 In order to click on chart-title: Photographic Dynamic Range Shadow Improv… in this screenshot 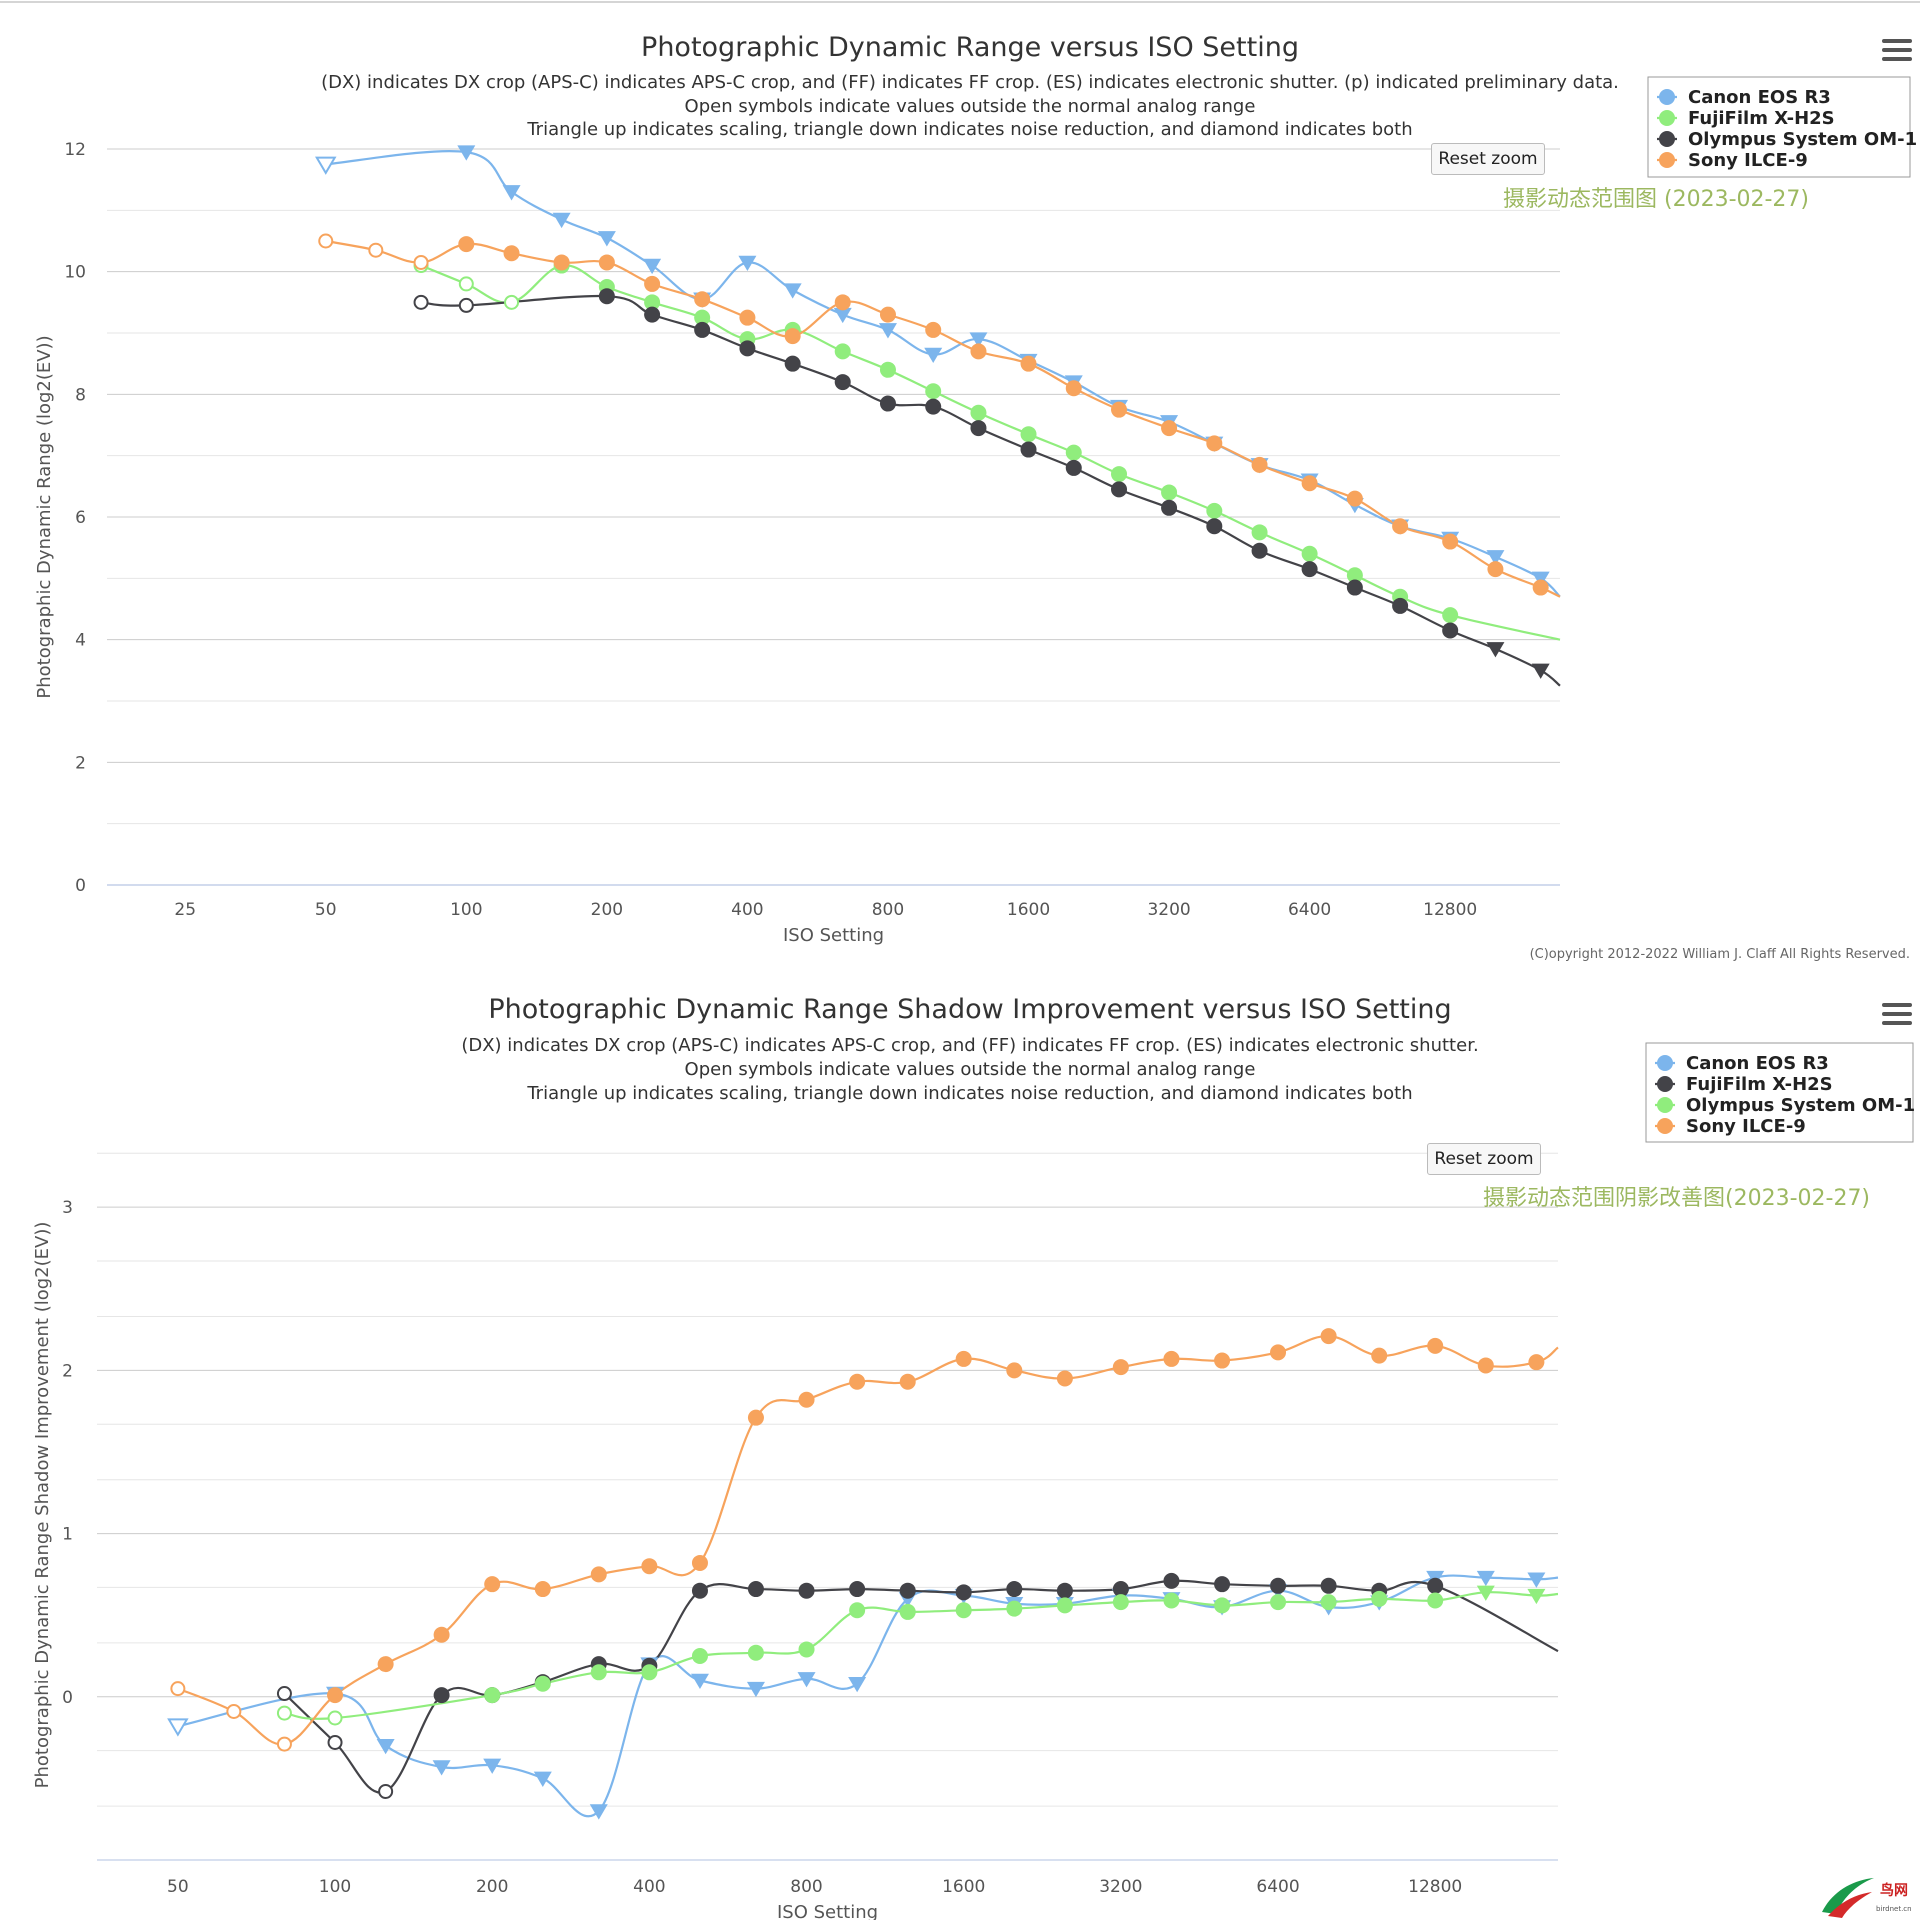, I will do `click(969, 1009)`.